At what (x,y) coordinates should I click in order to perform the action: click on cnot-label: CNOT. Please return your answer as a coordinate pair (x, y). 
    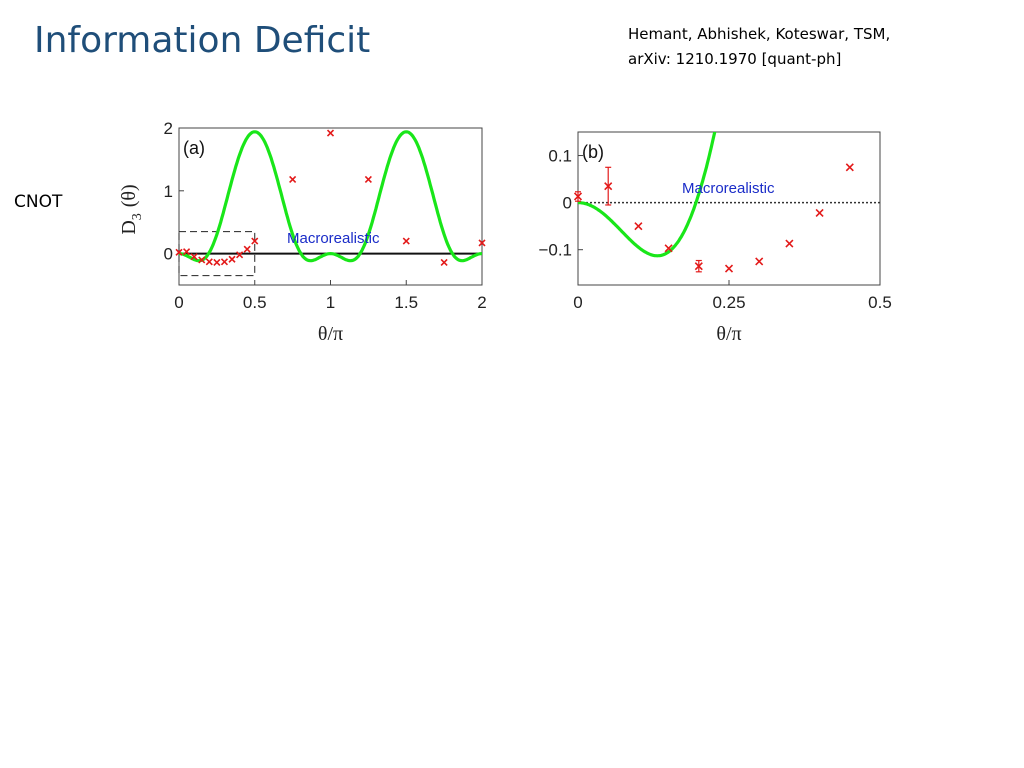
    Looking at the image, I should click on (38, 202).